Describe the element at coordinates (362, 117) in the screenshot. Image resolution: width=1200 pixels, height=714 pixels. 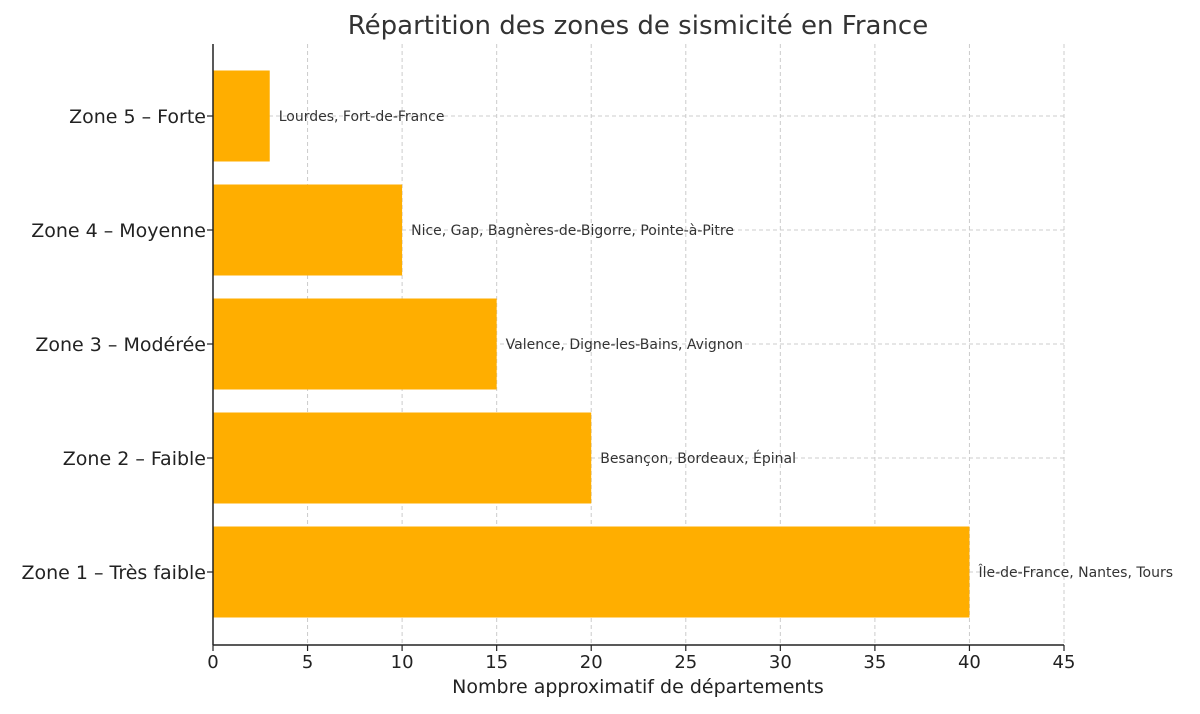
I see `bar-annotation: Lourdes, Fort-de-France` at that location.